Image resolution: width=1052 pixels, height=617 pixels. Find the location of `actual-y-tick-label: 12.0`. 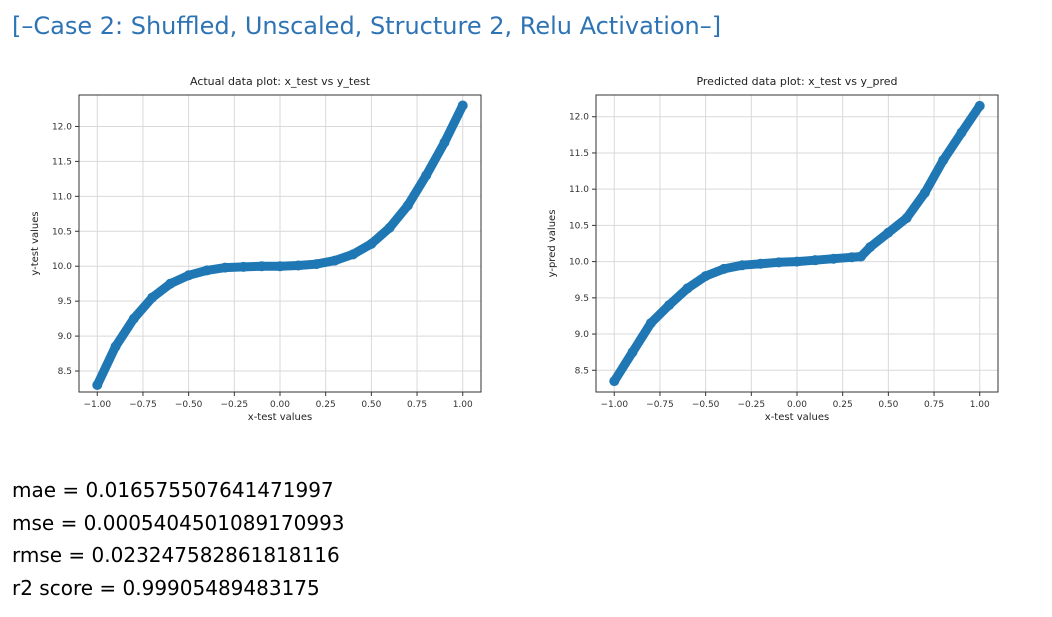

actual-y-tick-label: 12.0 is located at coordinates (62, 127).